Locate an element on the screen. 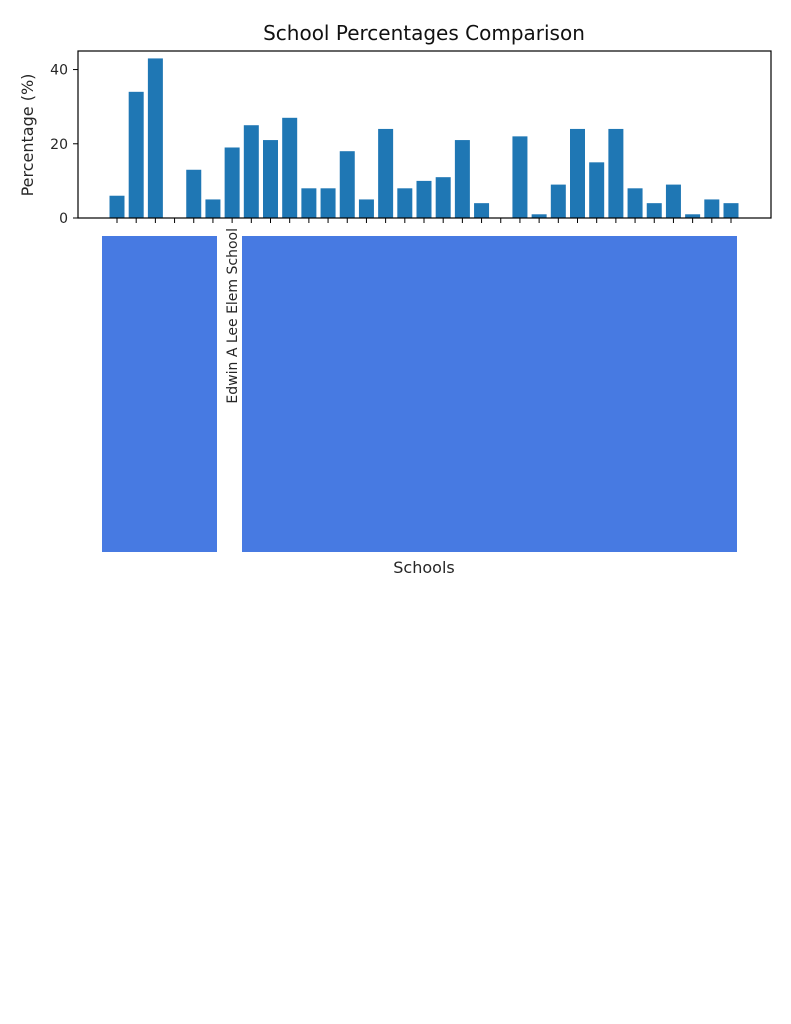 The height and width of the screenshot is (1024, 791). x-axis-title: Schools is located at coordinates (423, 567).